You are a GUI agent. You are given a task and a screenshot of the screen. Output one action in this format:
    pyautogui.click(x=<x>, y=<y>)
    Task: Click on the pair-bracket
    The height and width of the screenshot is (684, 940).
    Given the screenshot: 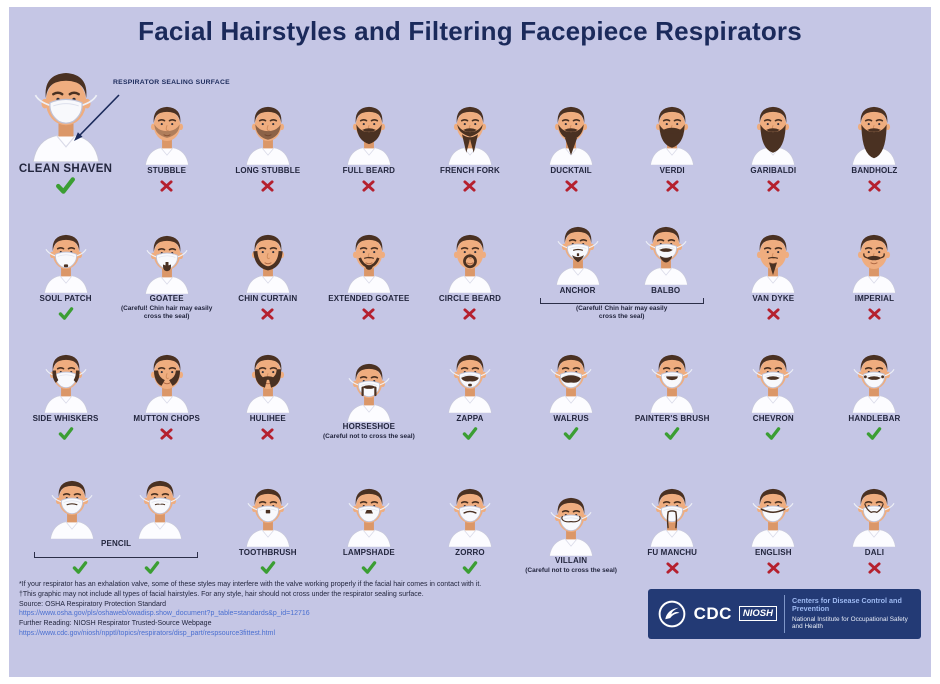 What is the action you would take?
    pyautogui.click(x=116, y=554)
    